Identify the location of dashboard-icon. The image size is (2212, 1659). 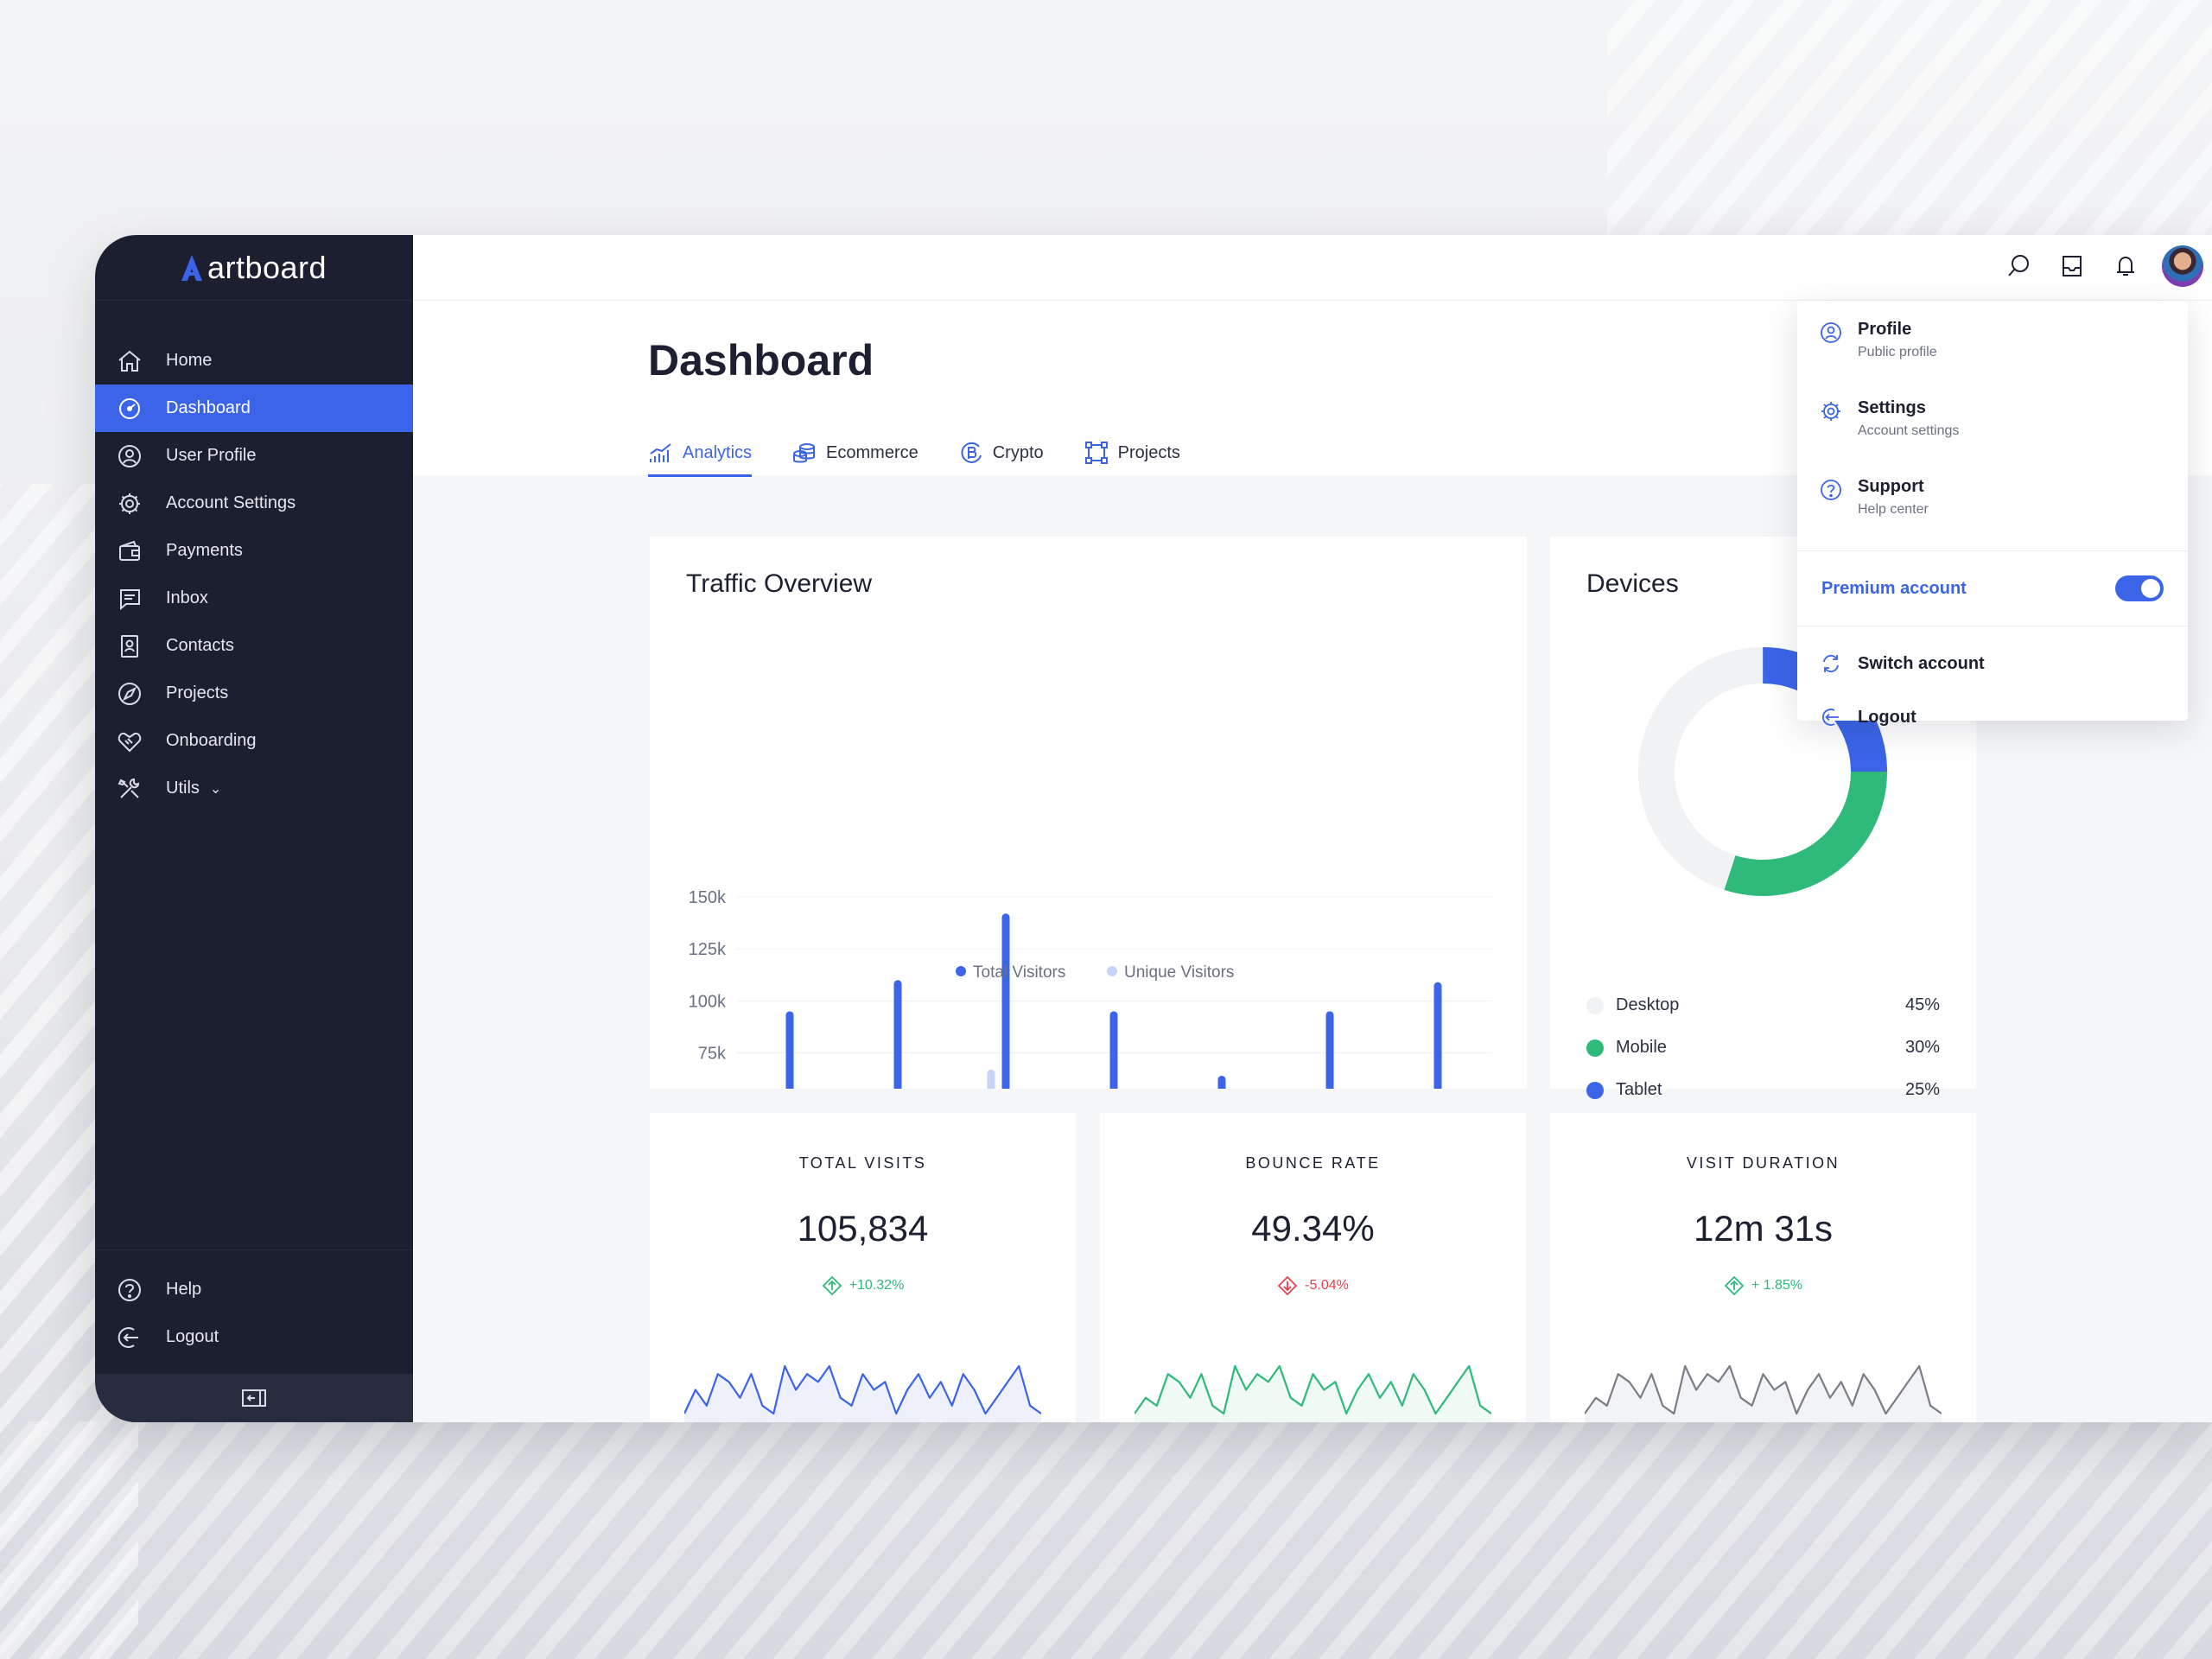
(129, 409).